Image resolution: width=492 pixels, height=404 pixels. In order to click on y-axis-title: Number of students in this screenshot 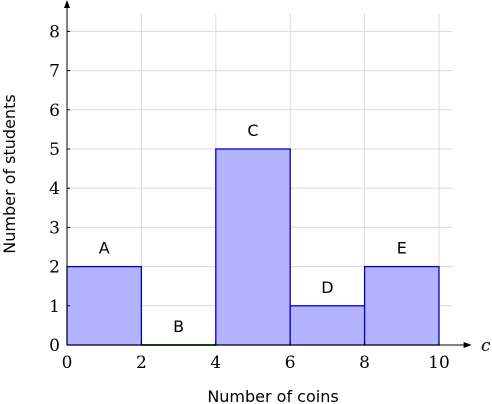, I will do `click(9, 173)`.